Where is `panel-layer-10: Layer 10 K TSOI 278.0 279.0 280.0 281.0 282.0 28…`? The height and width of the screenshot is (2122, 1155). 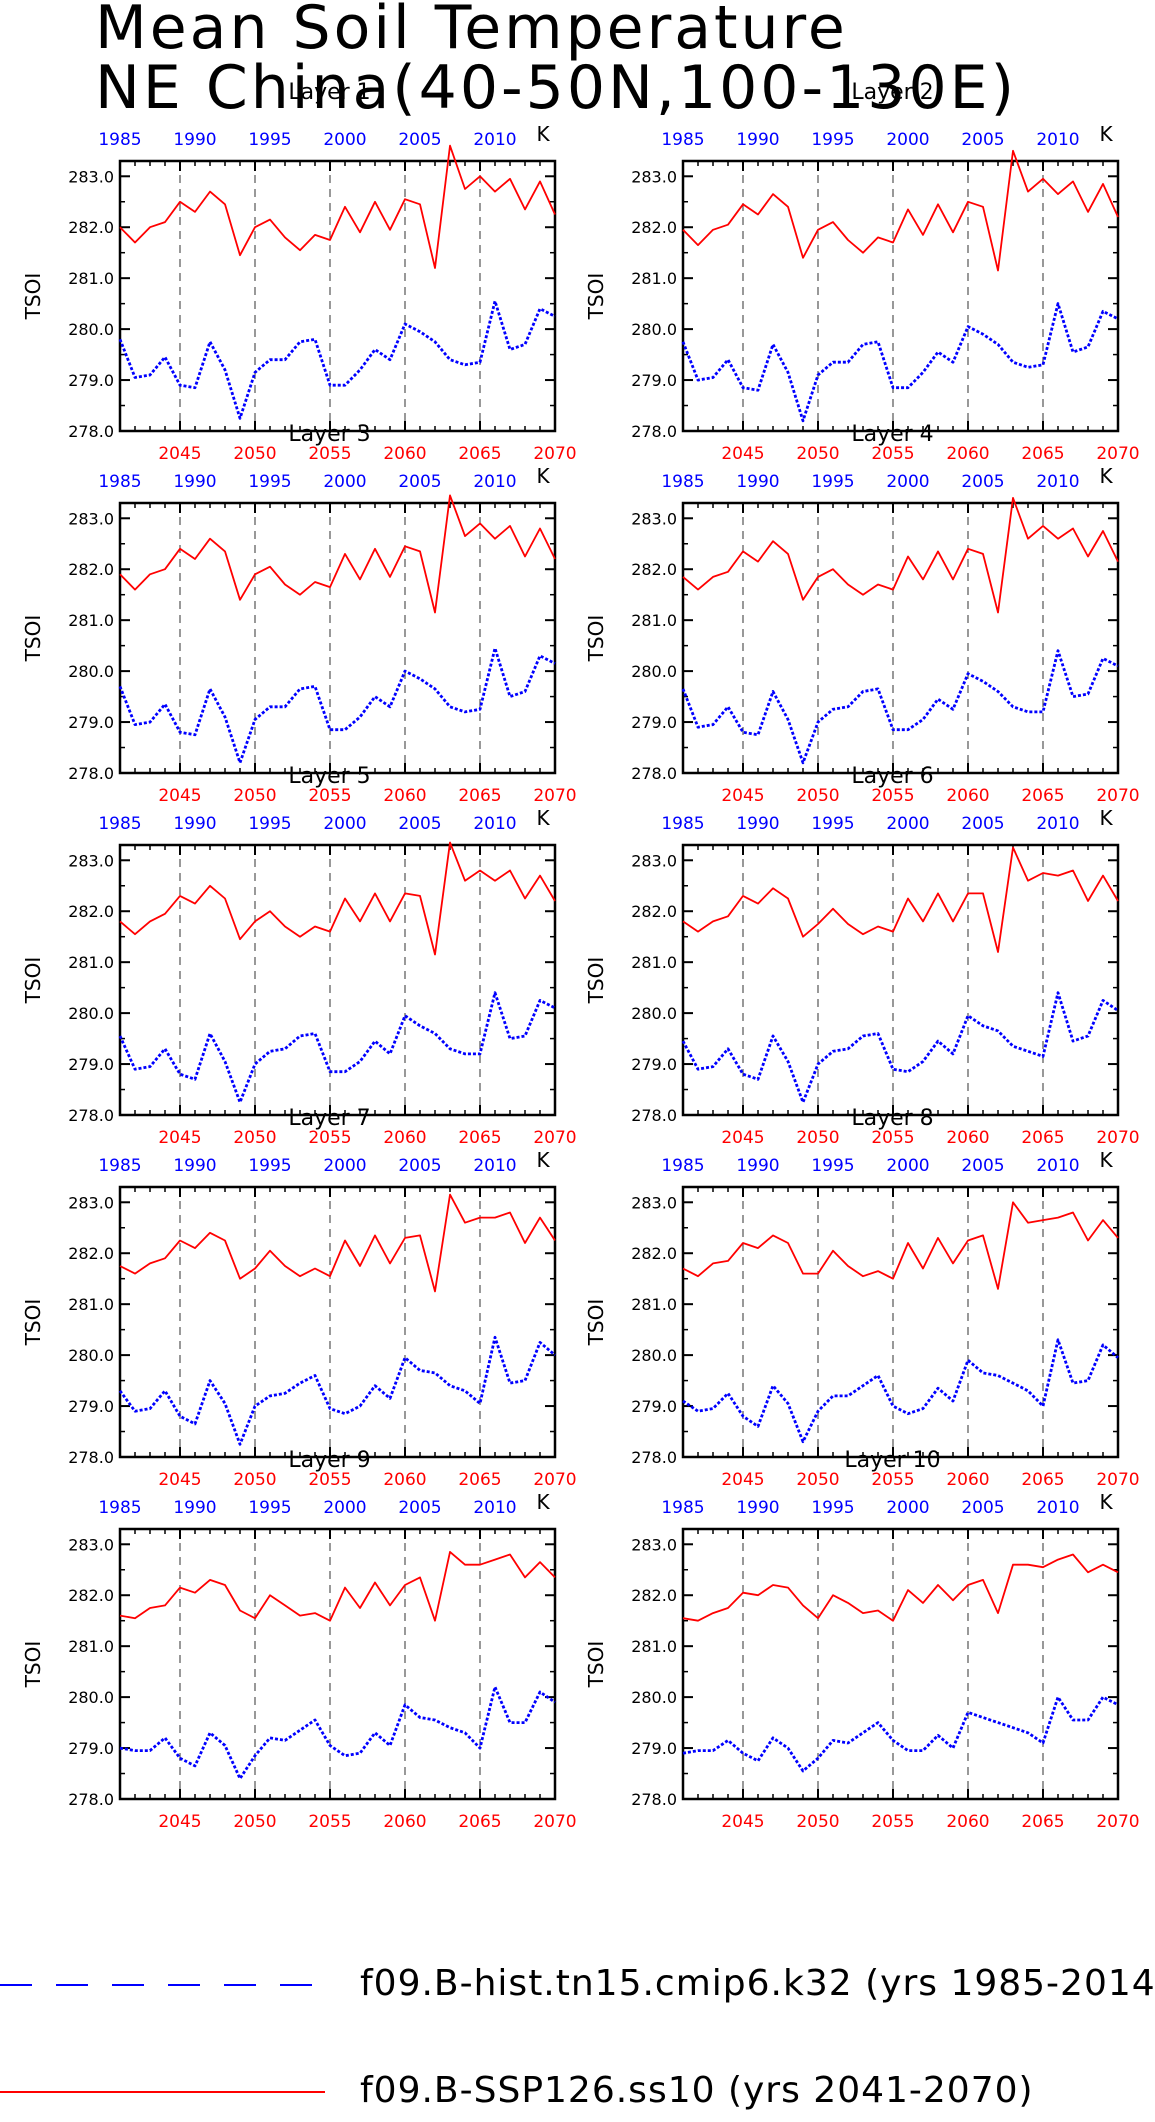 panel-layer-10: Layer 10 K TSOI 278.0 279.0 280.0 281.0 282.0 28… is located at coordinates (862, 1640).